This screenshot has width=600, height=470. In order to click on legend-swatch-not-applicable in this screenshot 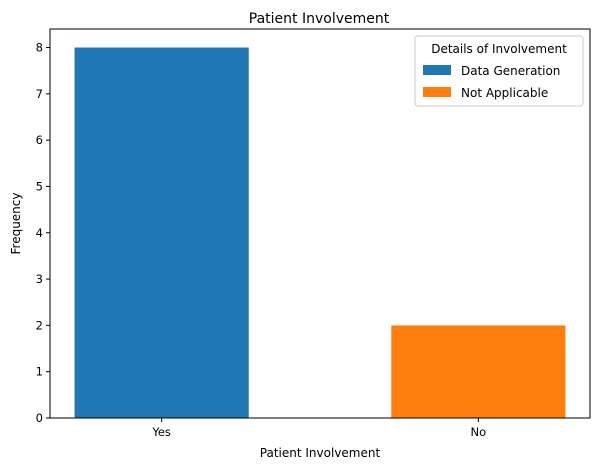, I will do `click(437, 92)`.